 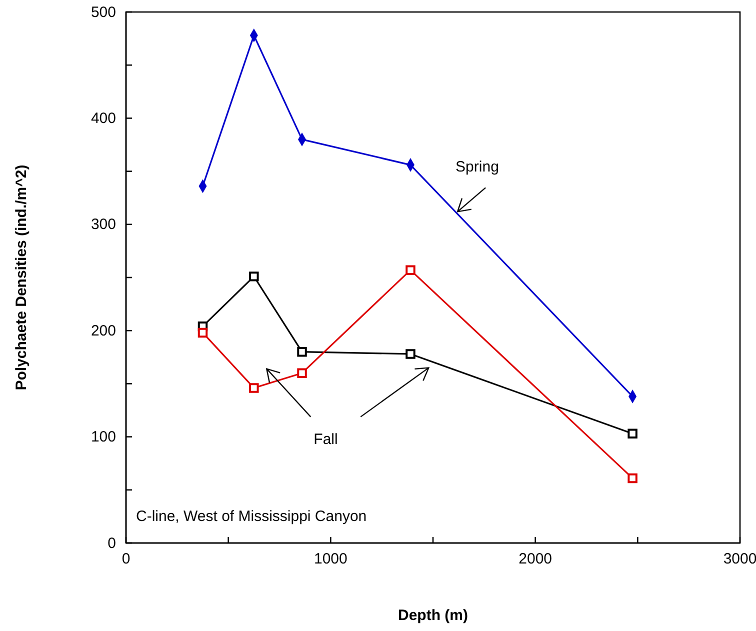 I want to click on y-tick-label: 0, so click(x=112, y=543).